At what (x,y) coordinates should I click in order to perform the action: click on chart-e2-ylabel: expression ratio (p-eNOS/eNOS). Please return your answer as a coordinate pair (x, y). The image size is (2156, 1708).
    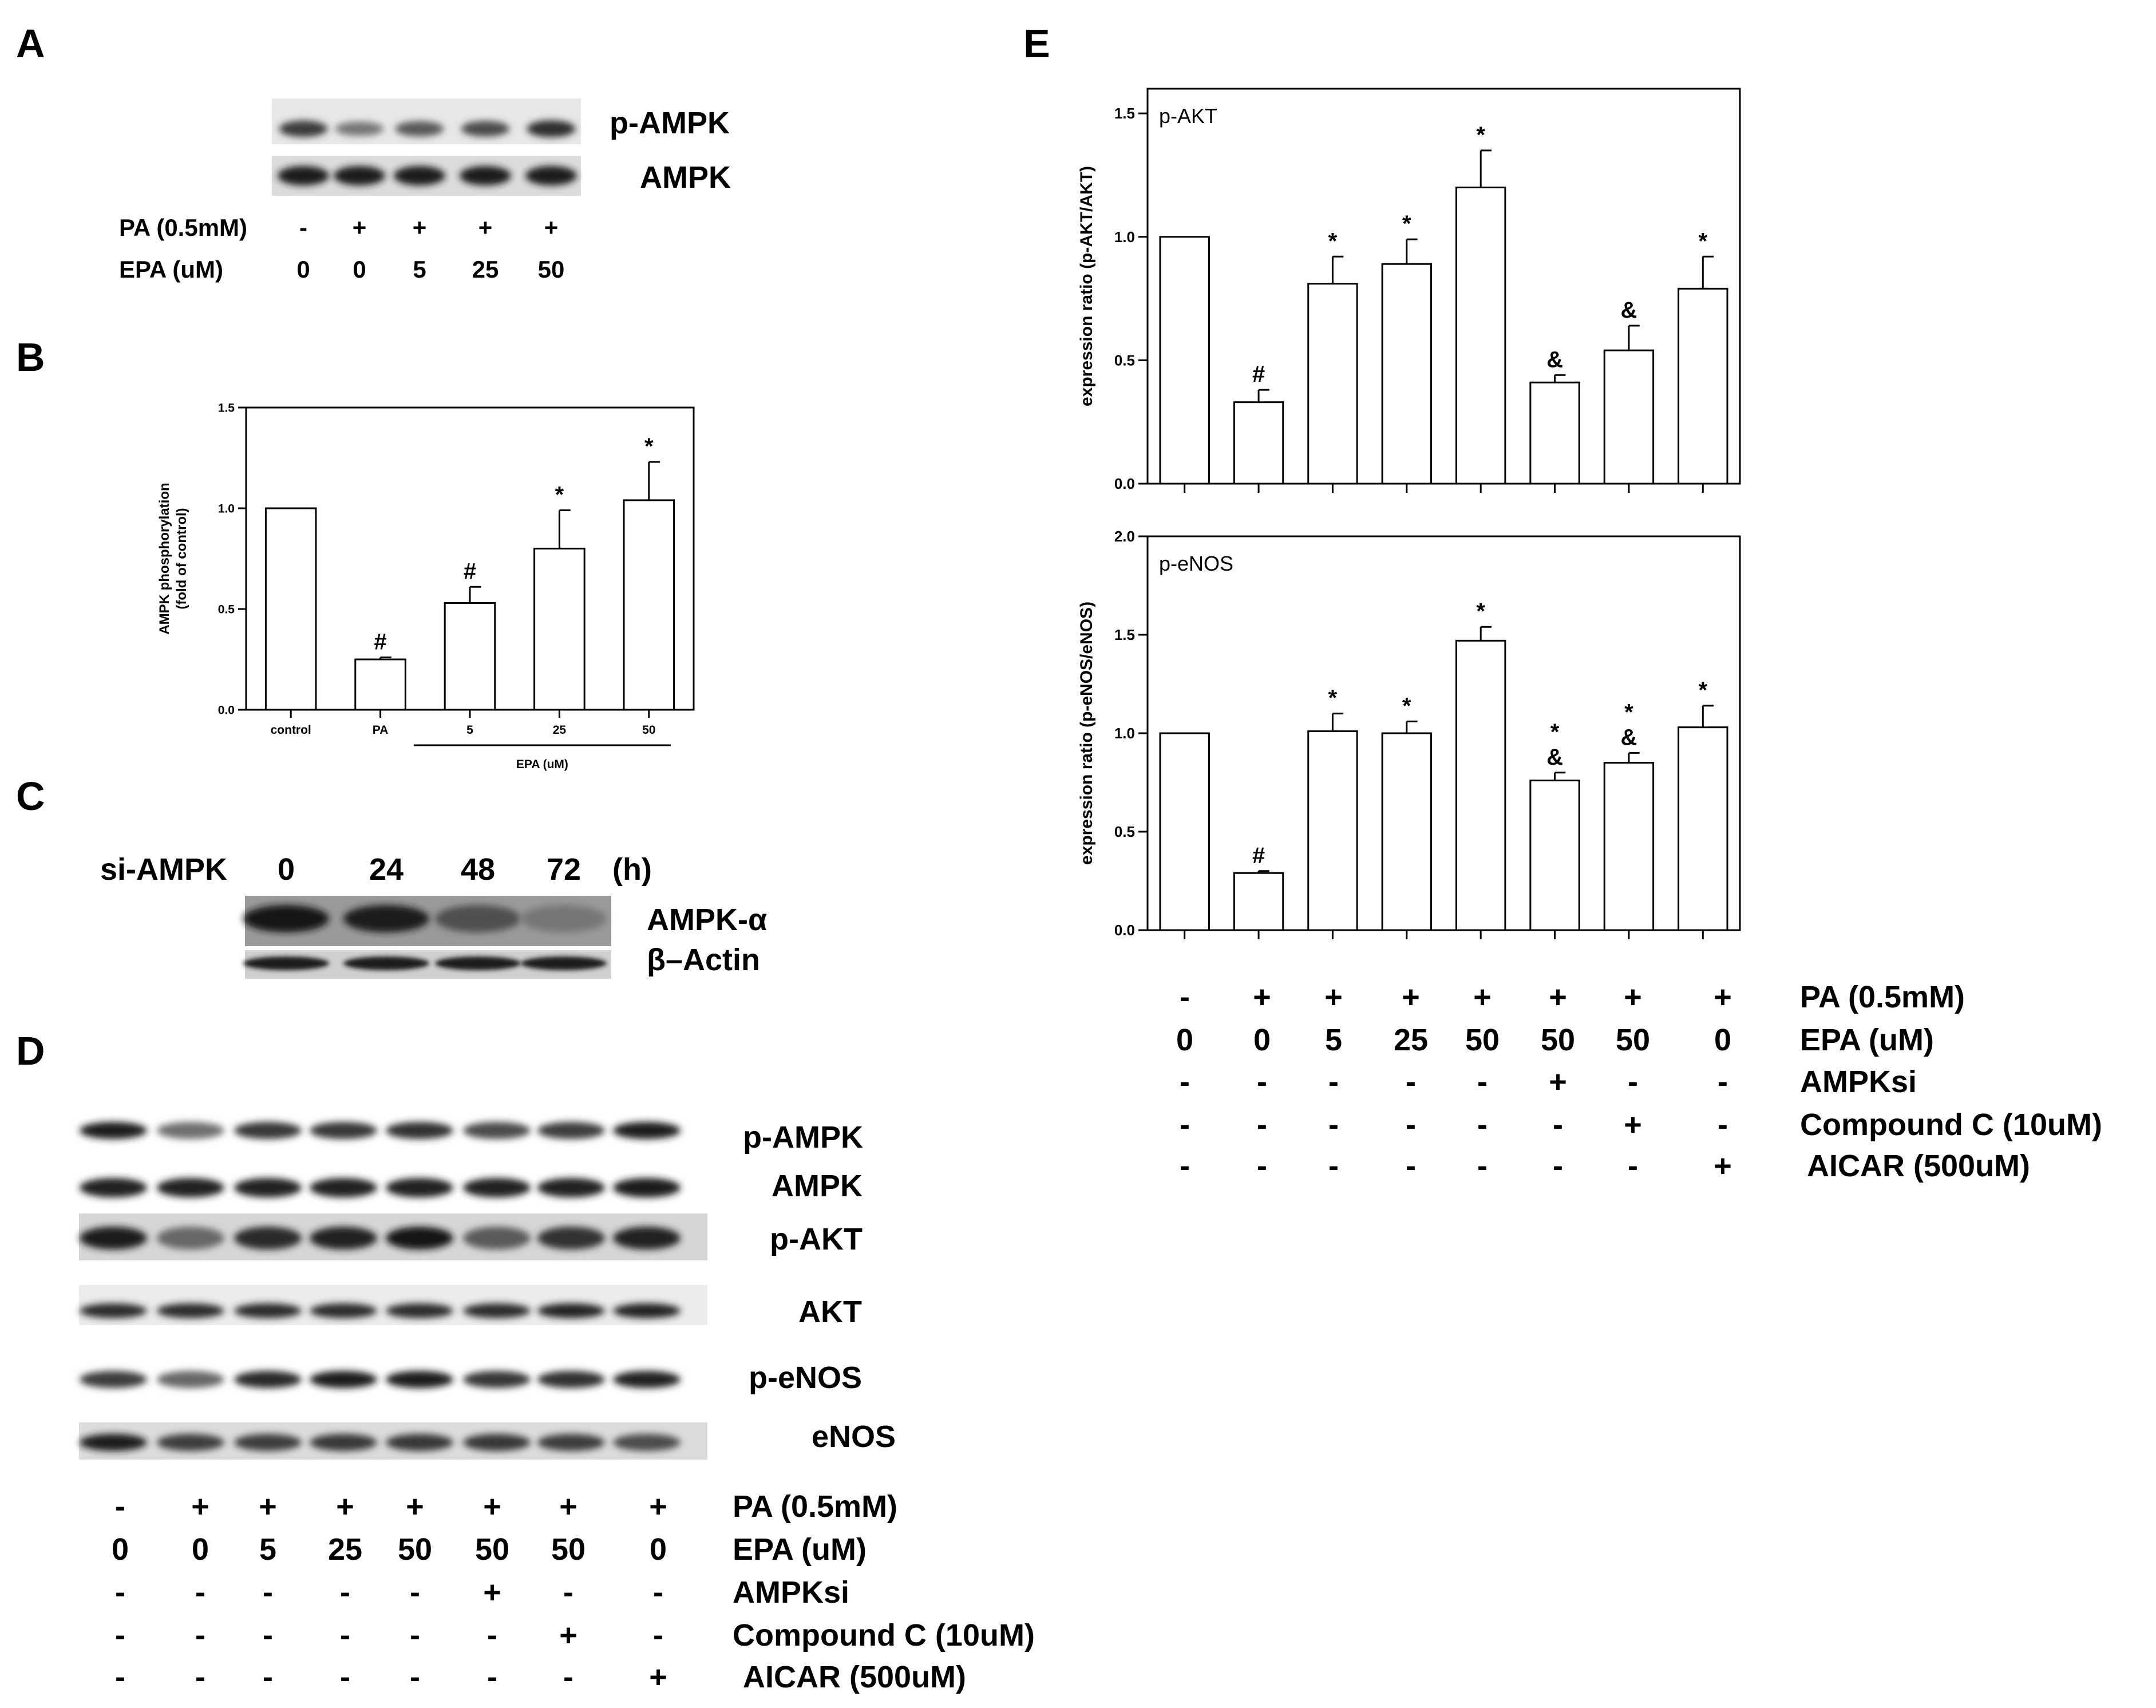
    Looking at the image, I should click on (1086, 734).